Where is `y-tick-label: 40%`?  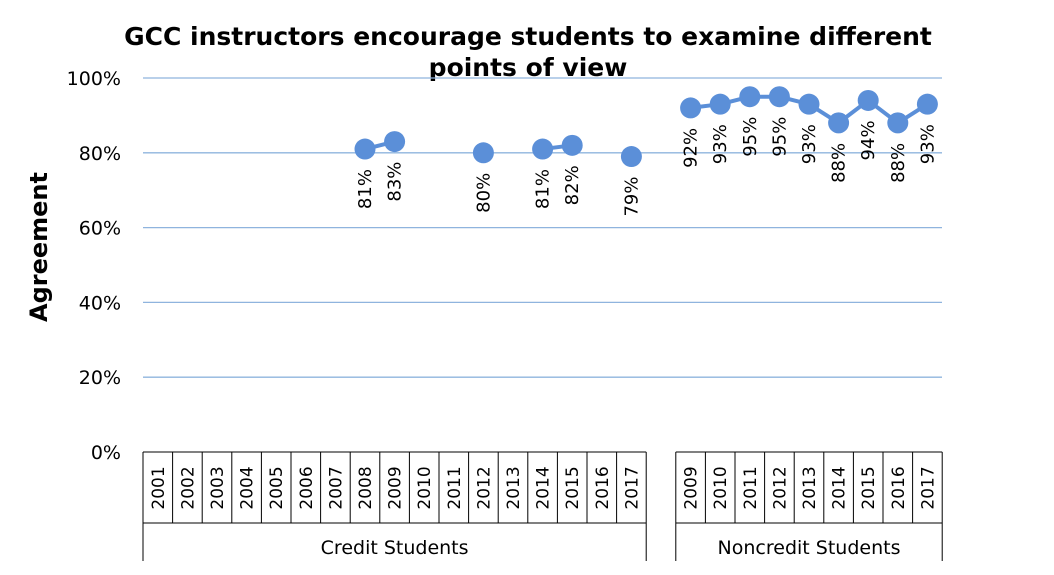 y-tick-label: 40% is located at coordinates (100, 303).